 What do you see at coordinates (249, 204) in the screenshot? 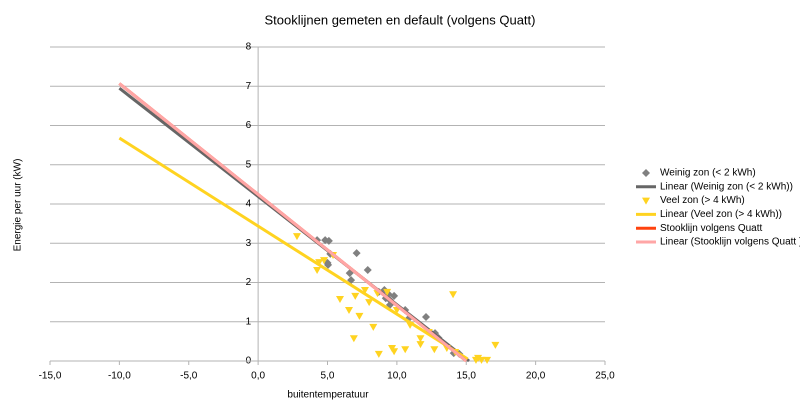
I see `y-tick-label: 4` at bounding box center [249, 204].